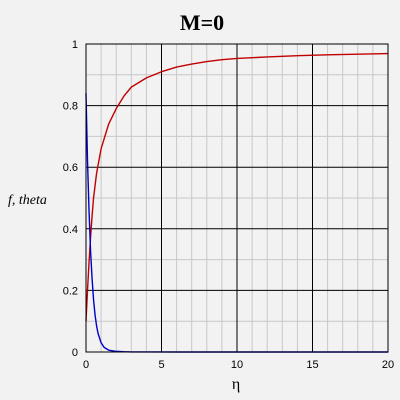 Image resolution: width=400 pixels, height=400 pixels. Describe the element at coordinates (388, 365) in the screenshot. I see `x-tick-label: 20` at that location.